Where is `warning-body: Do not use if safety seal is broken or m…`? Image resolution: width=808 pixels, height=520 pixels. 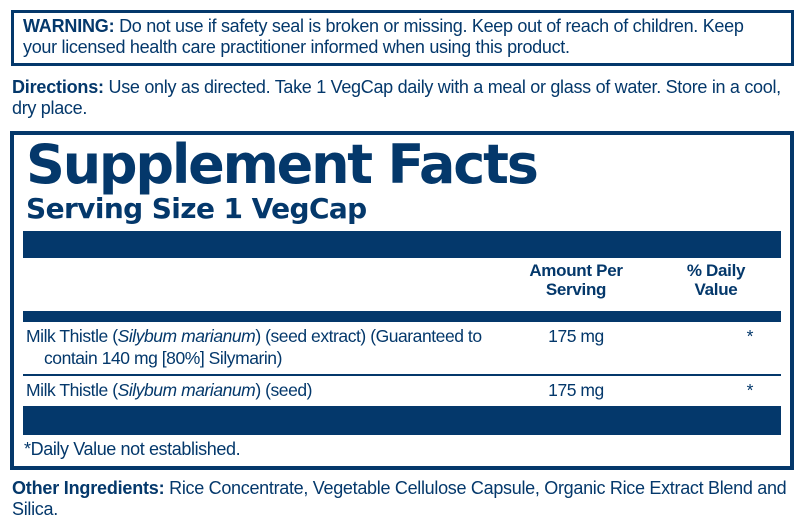 warning-body: Do not use if safety seal is broken or m… is located at coordinates (383, 36).